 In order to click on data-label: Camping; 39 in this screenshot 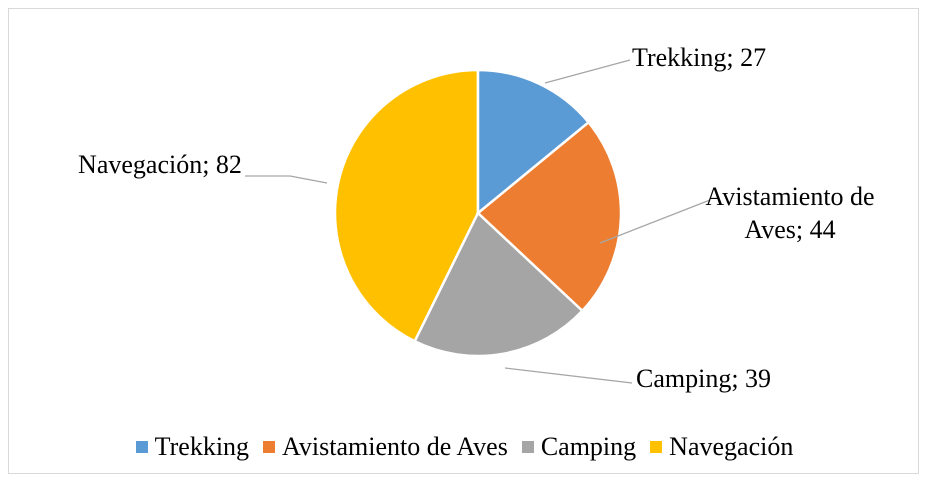, I will do `click(704, 378)`.